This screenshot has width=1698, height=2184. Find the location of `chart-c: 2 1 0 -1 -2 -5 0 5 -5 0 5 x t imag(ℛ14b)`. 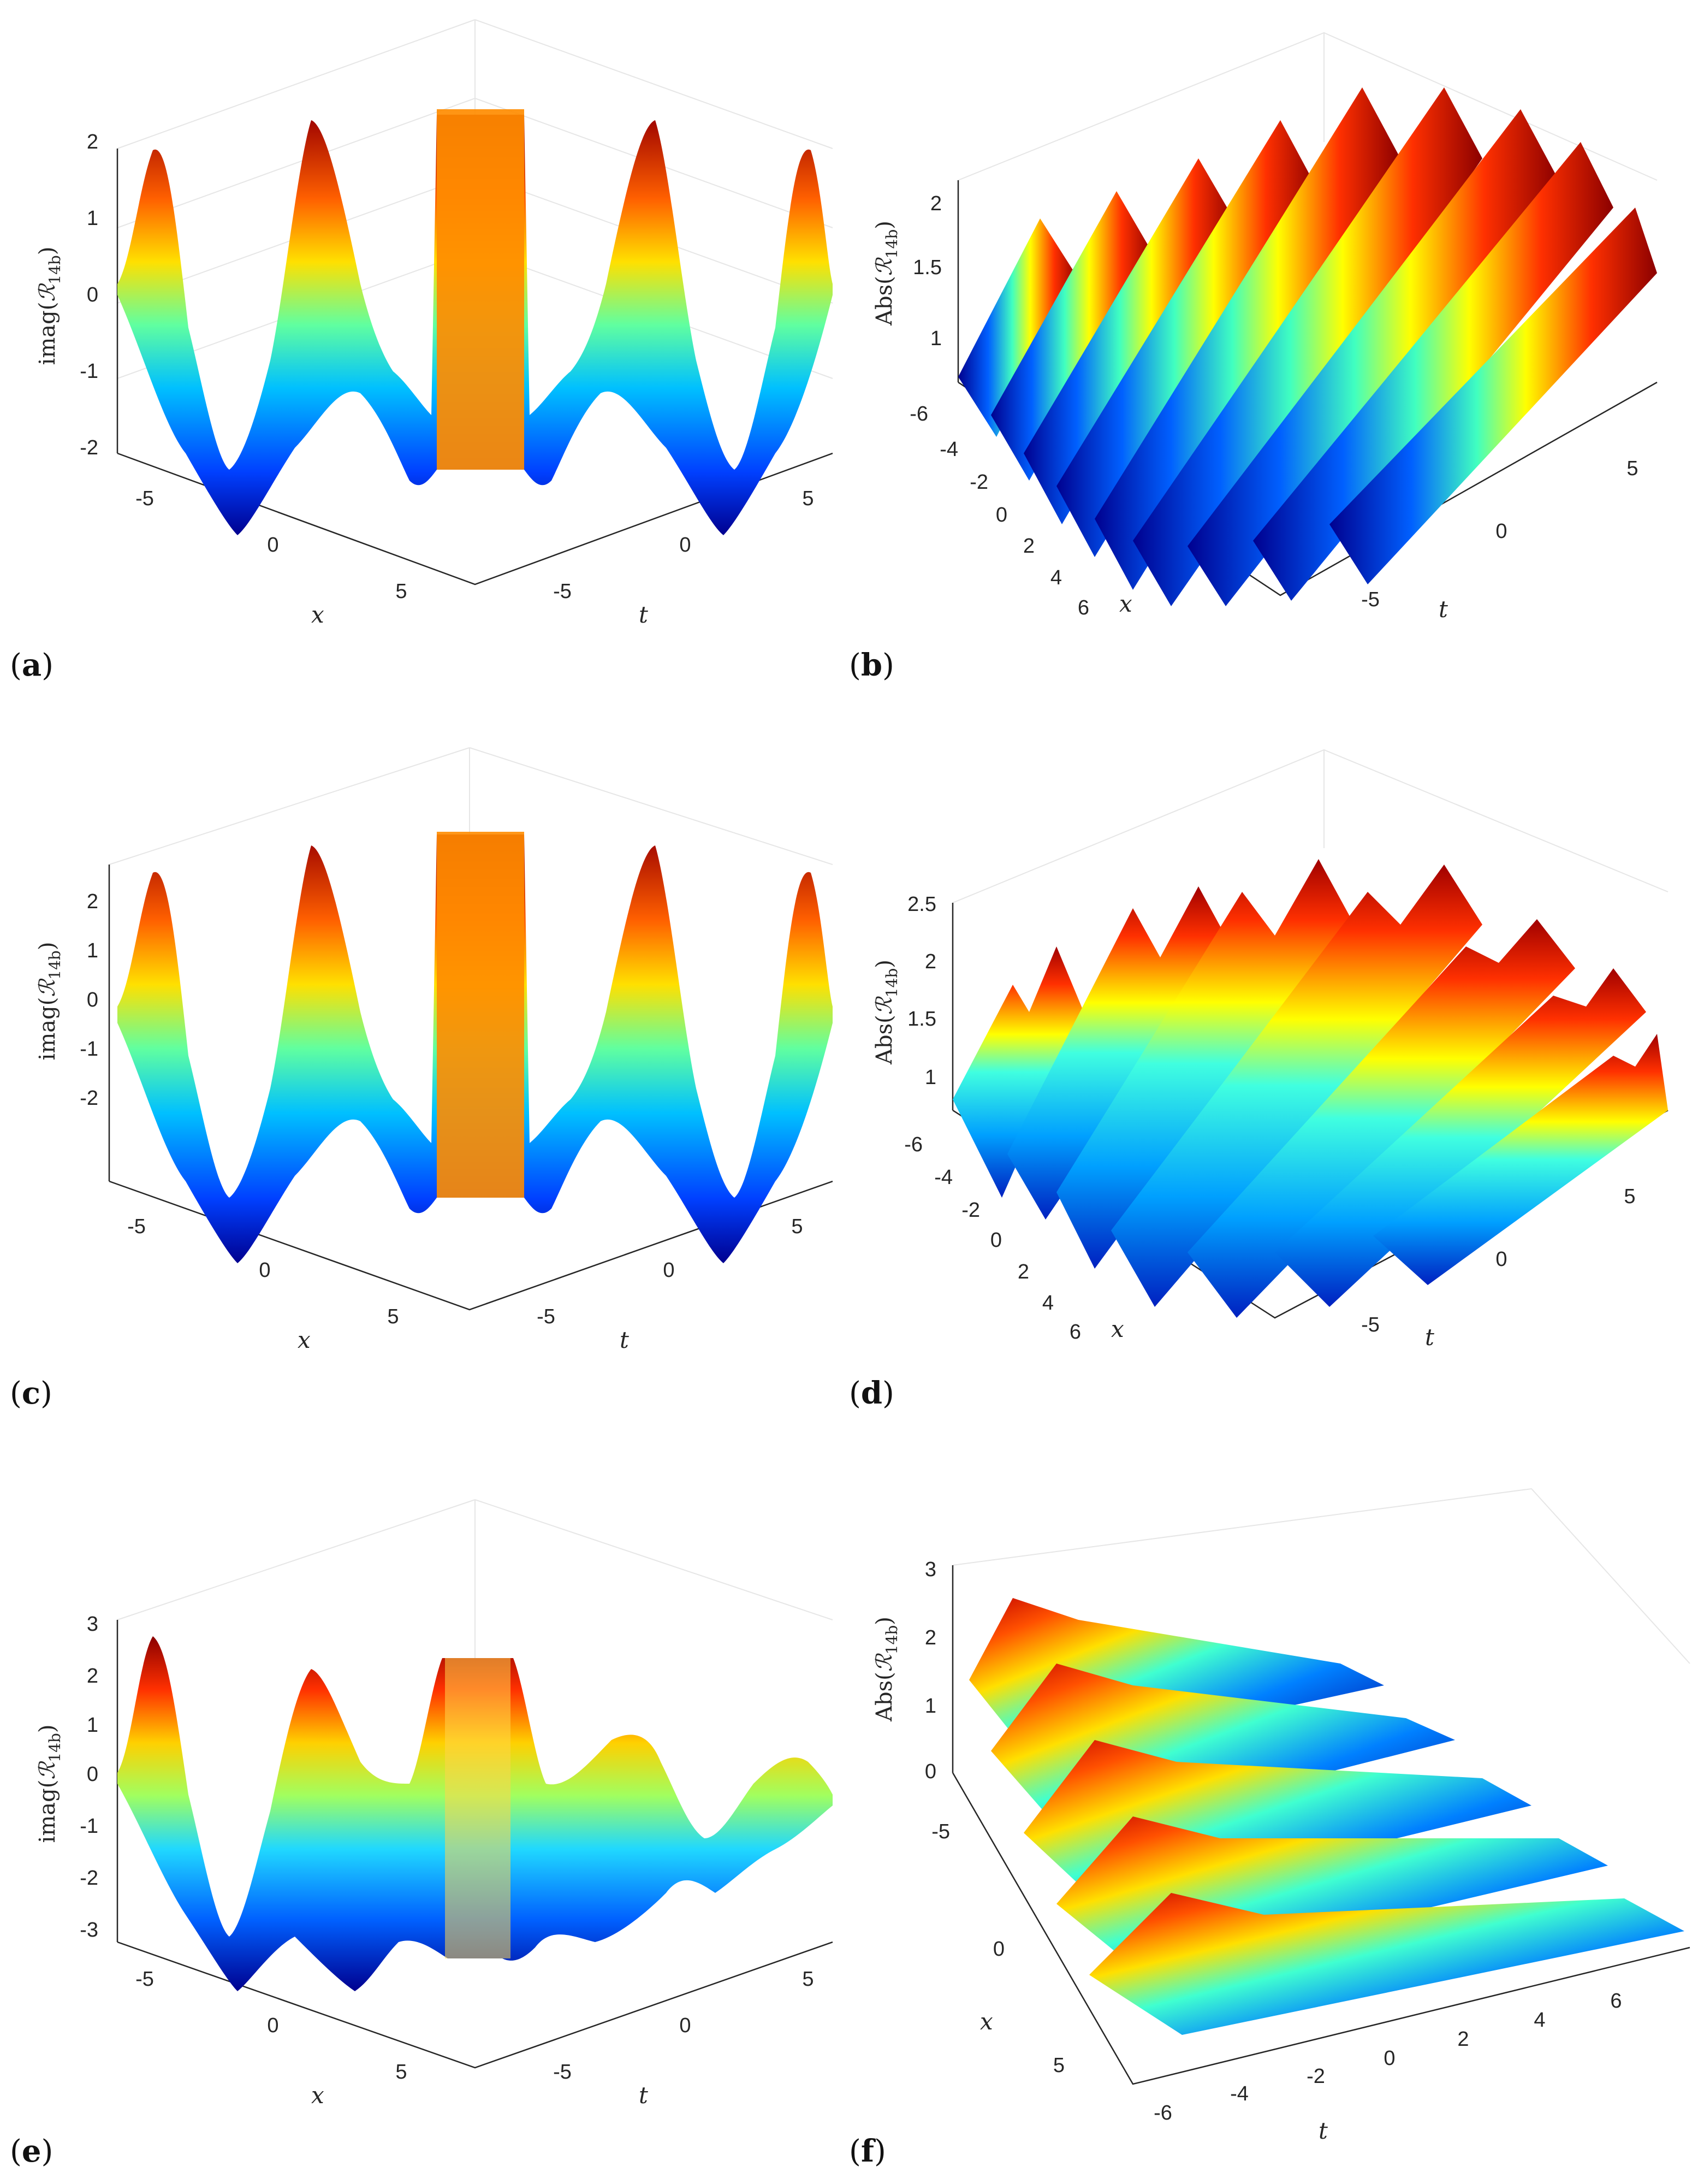

chart-c: 2 1 0 -1 -2 -5 0 5 -5 0 5 x t imag(ℛ14b) is located at coordinates (434, 1050).